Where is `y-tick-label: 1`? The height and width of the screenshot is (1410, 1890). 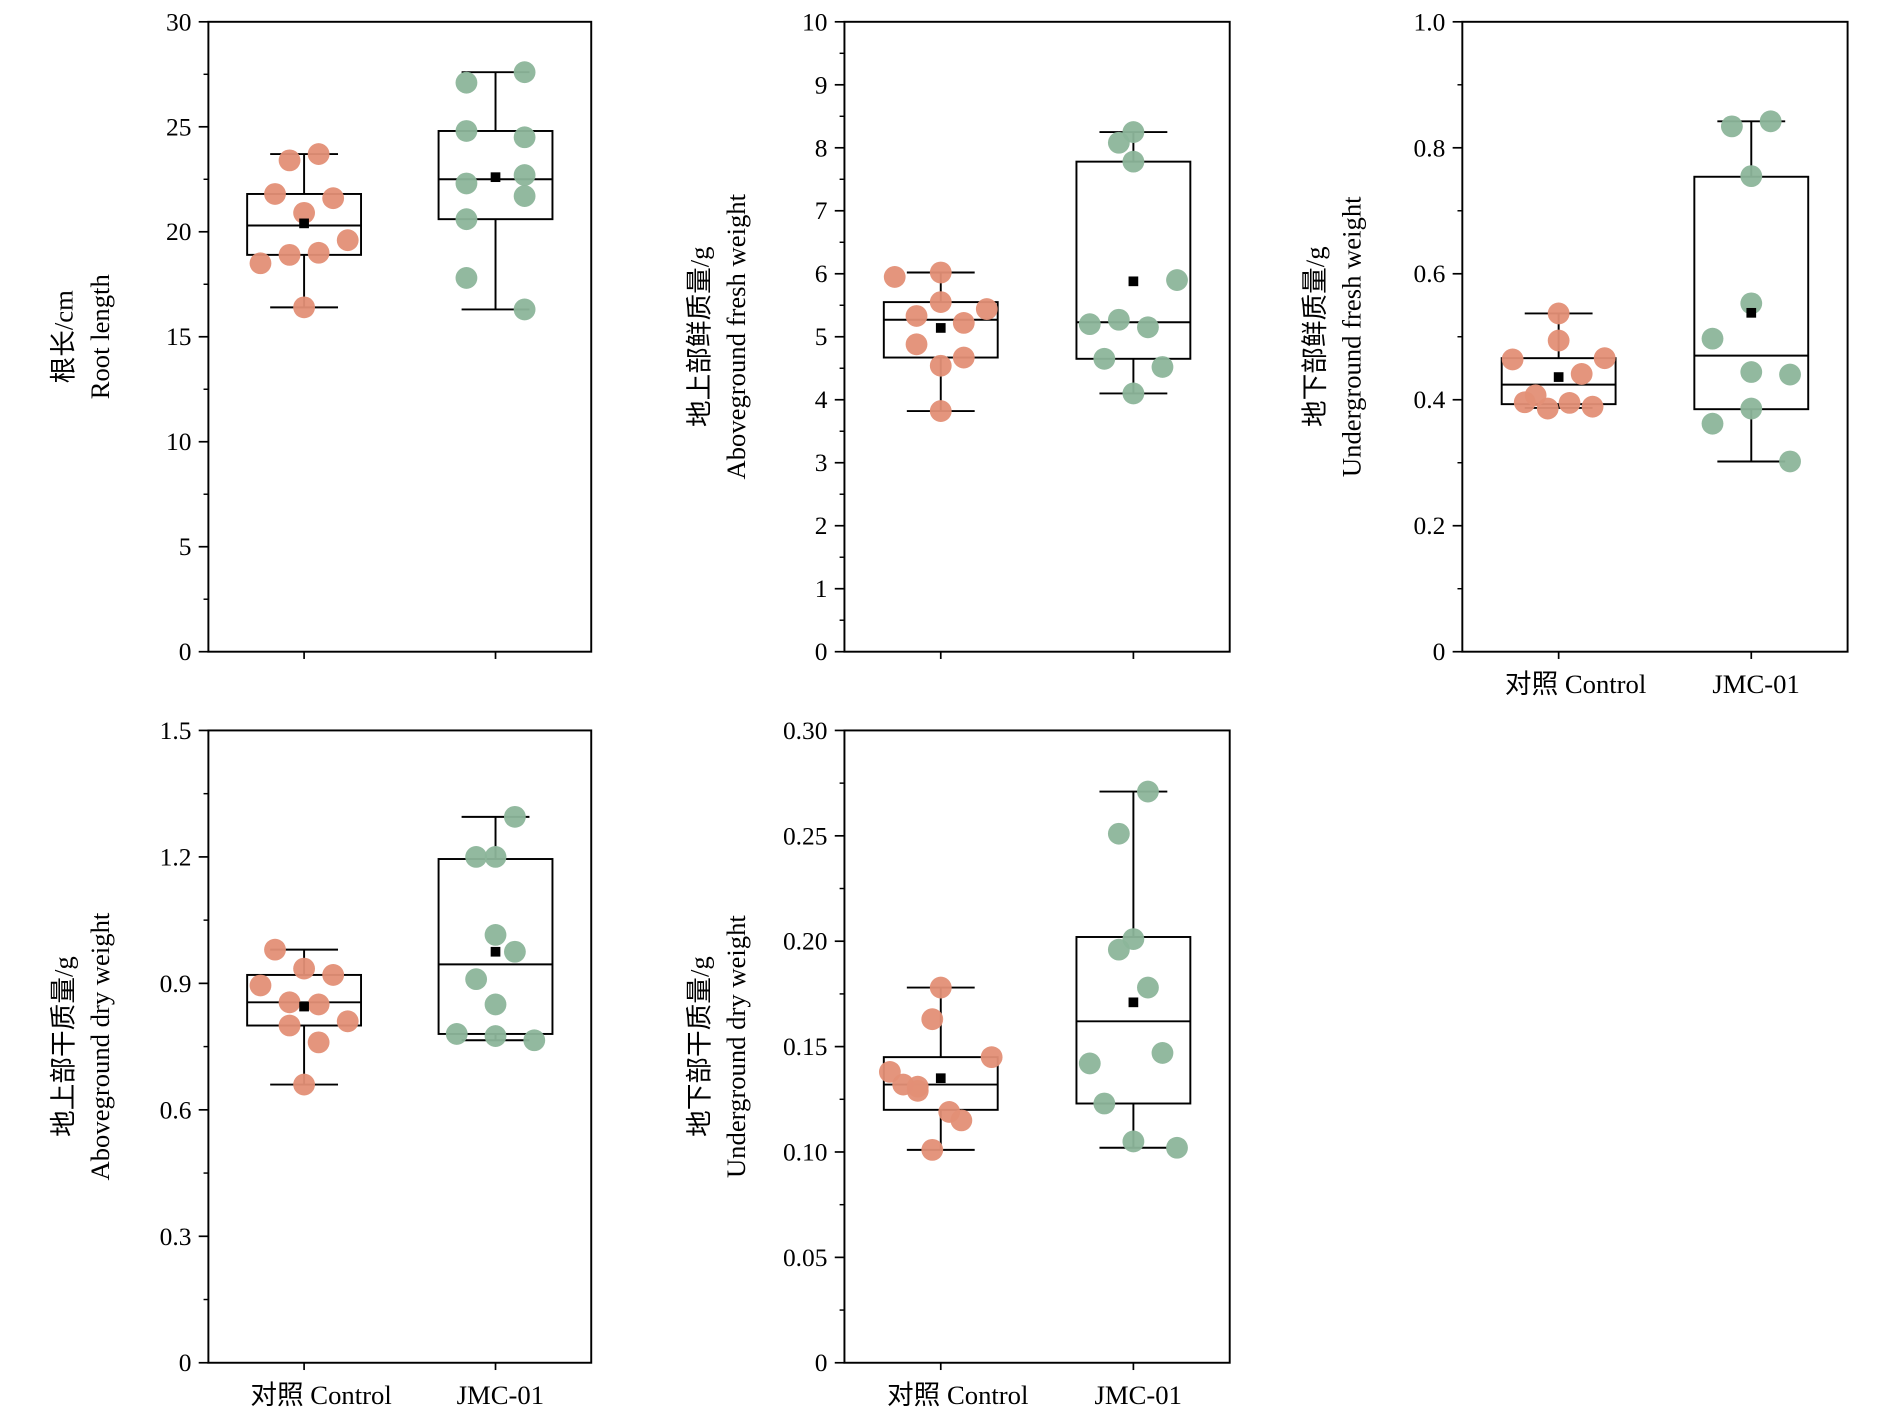 y-tick-label: 1 is located at coordinates (821, 588).